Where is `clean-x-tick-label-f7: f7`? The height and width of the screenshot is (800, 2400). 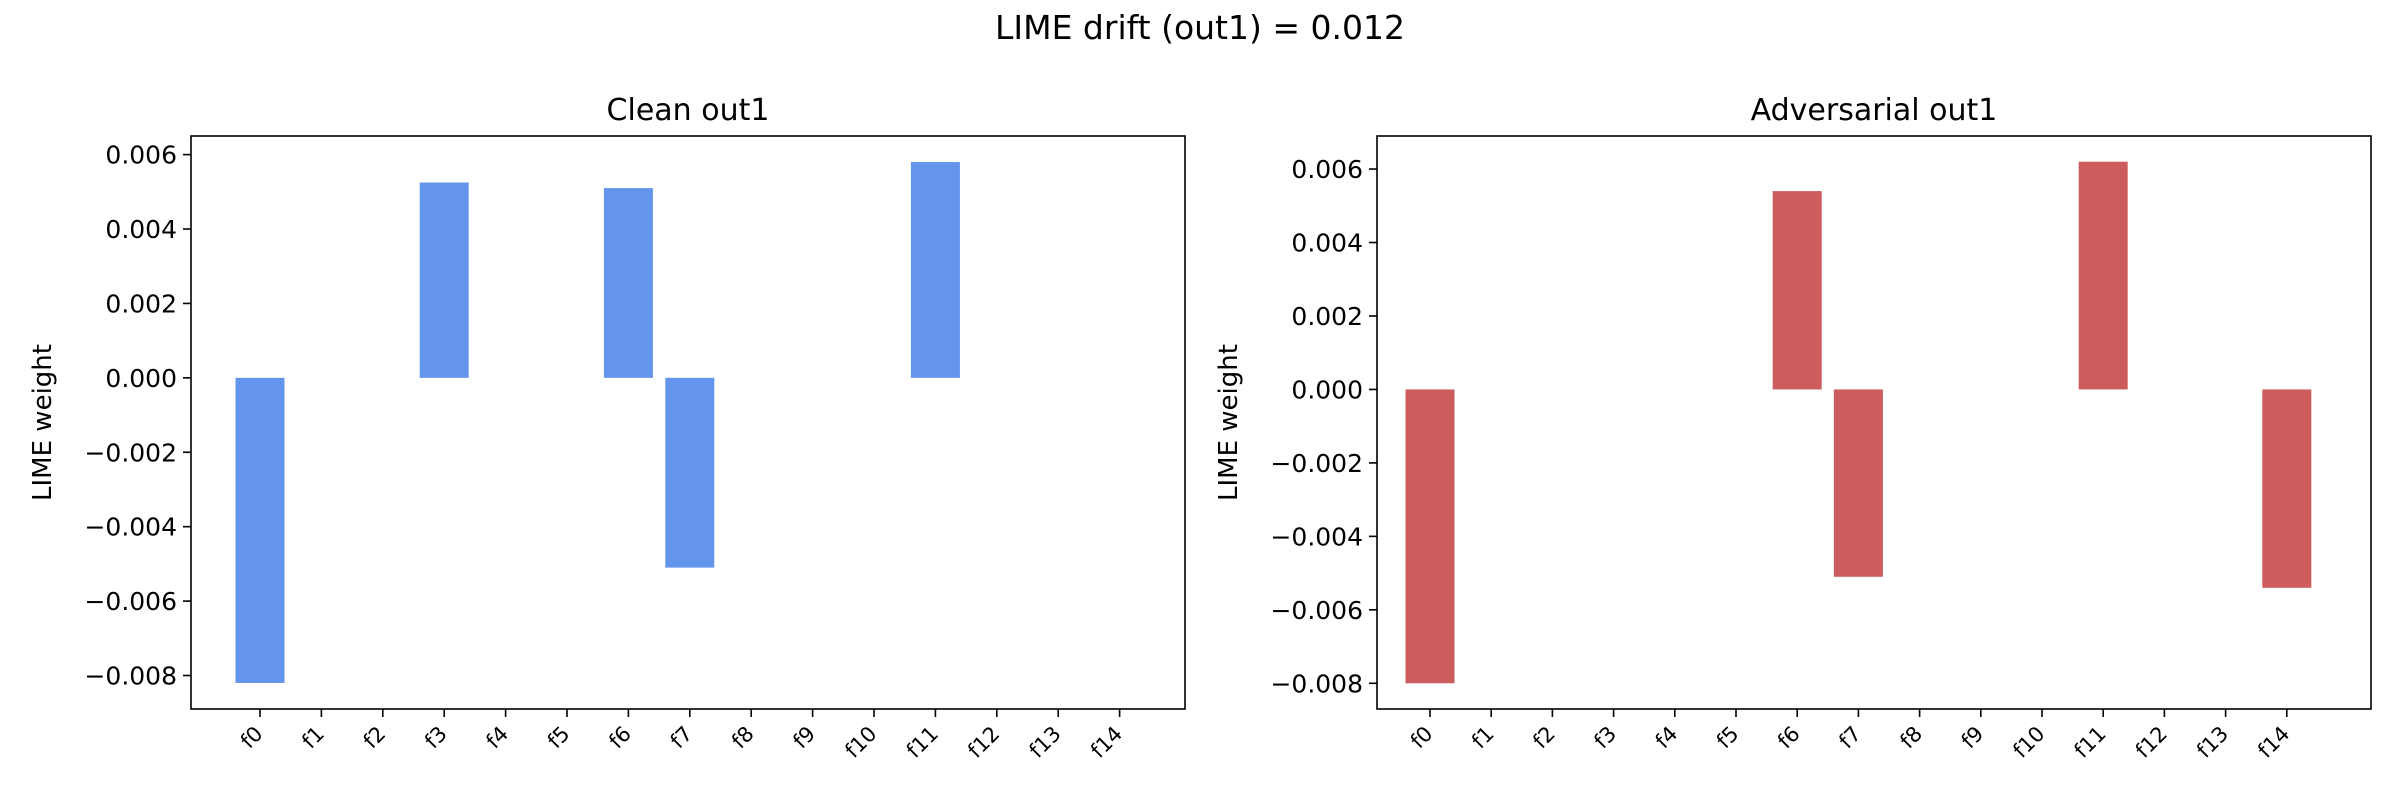
clean-x-tick-label-f7: f7 is located at coordinates (682, 738).